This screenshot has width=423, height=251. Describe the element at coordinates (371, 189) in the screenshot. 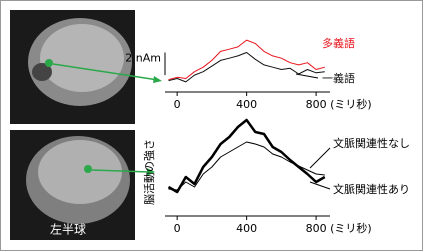

I see `legend-label: 文脈関連性あり` at that location.